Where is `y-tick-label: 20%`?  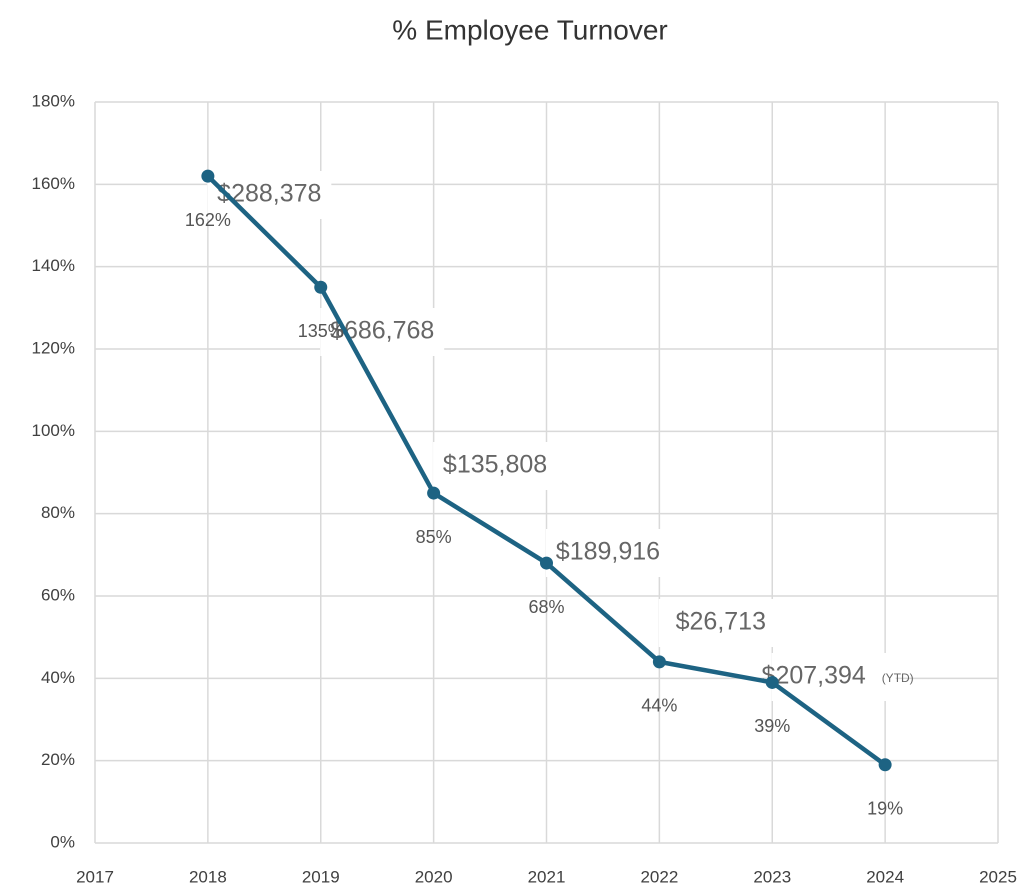
y-tick-label: 20% is located at coordinates (58, 759).